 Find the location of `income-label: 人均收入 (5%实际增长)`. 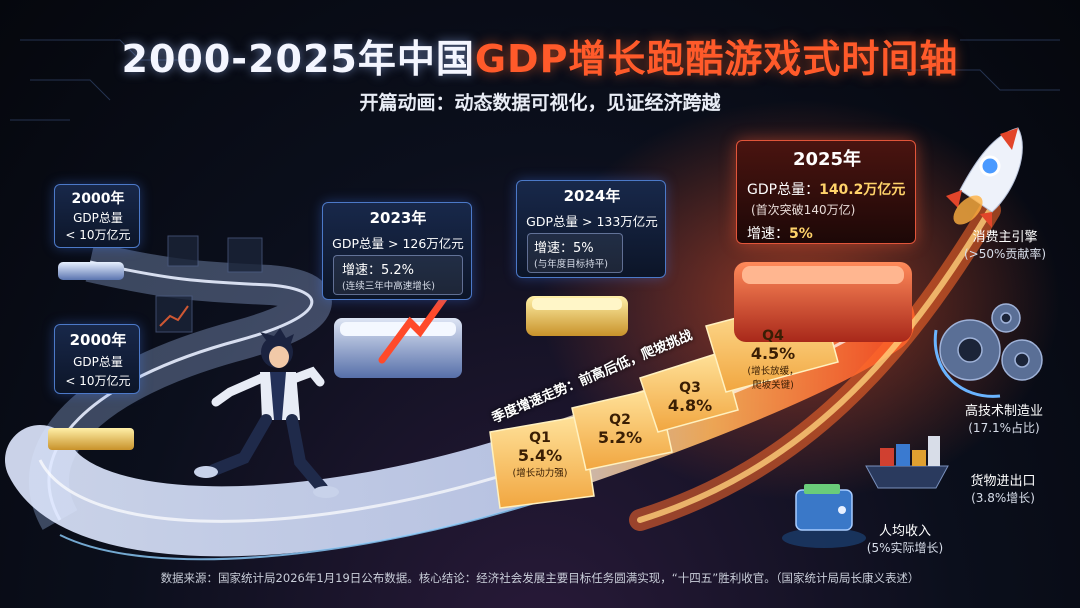

income-label: 人均收入 (5%实际增长) is located at coordinates (905, 538).